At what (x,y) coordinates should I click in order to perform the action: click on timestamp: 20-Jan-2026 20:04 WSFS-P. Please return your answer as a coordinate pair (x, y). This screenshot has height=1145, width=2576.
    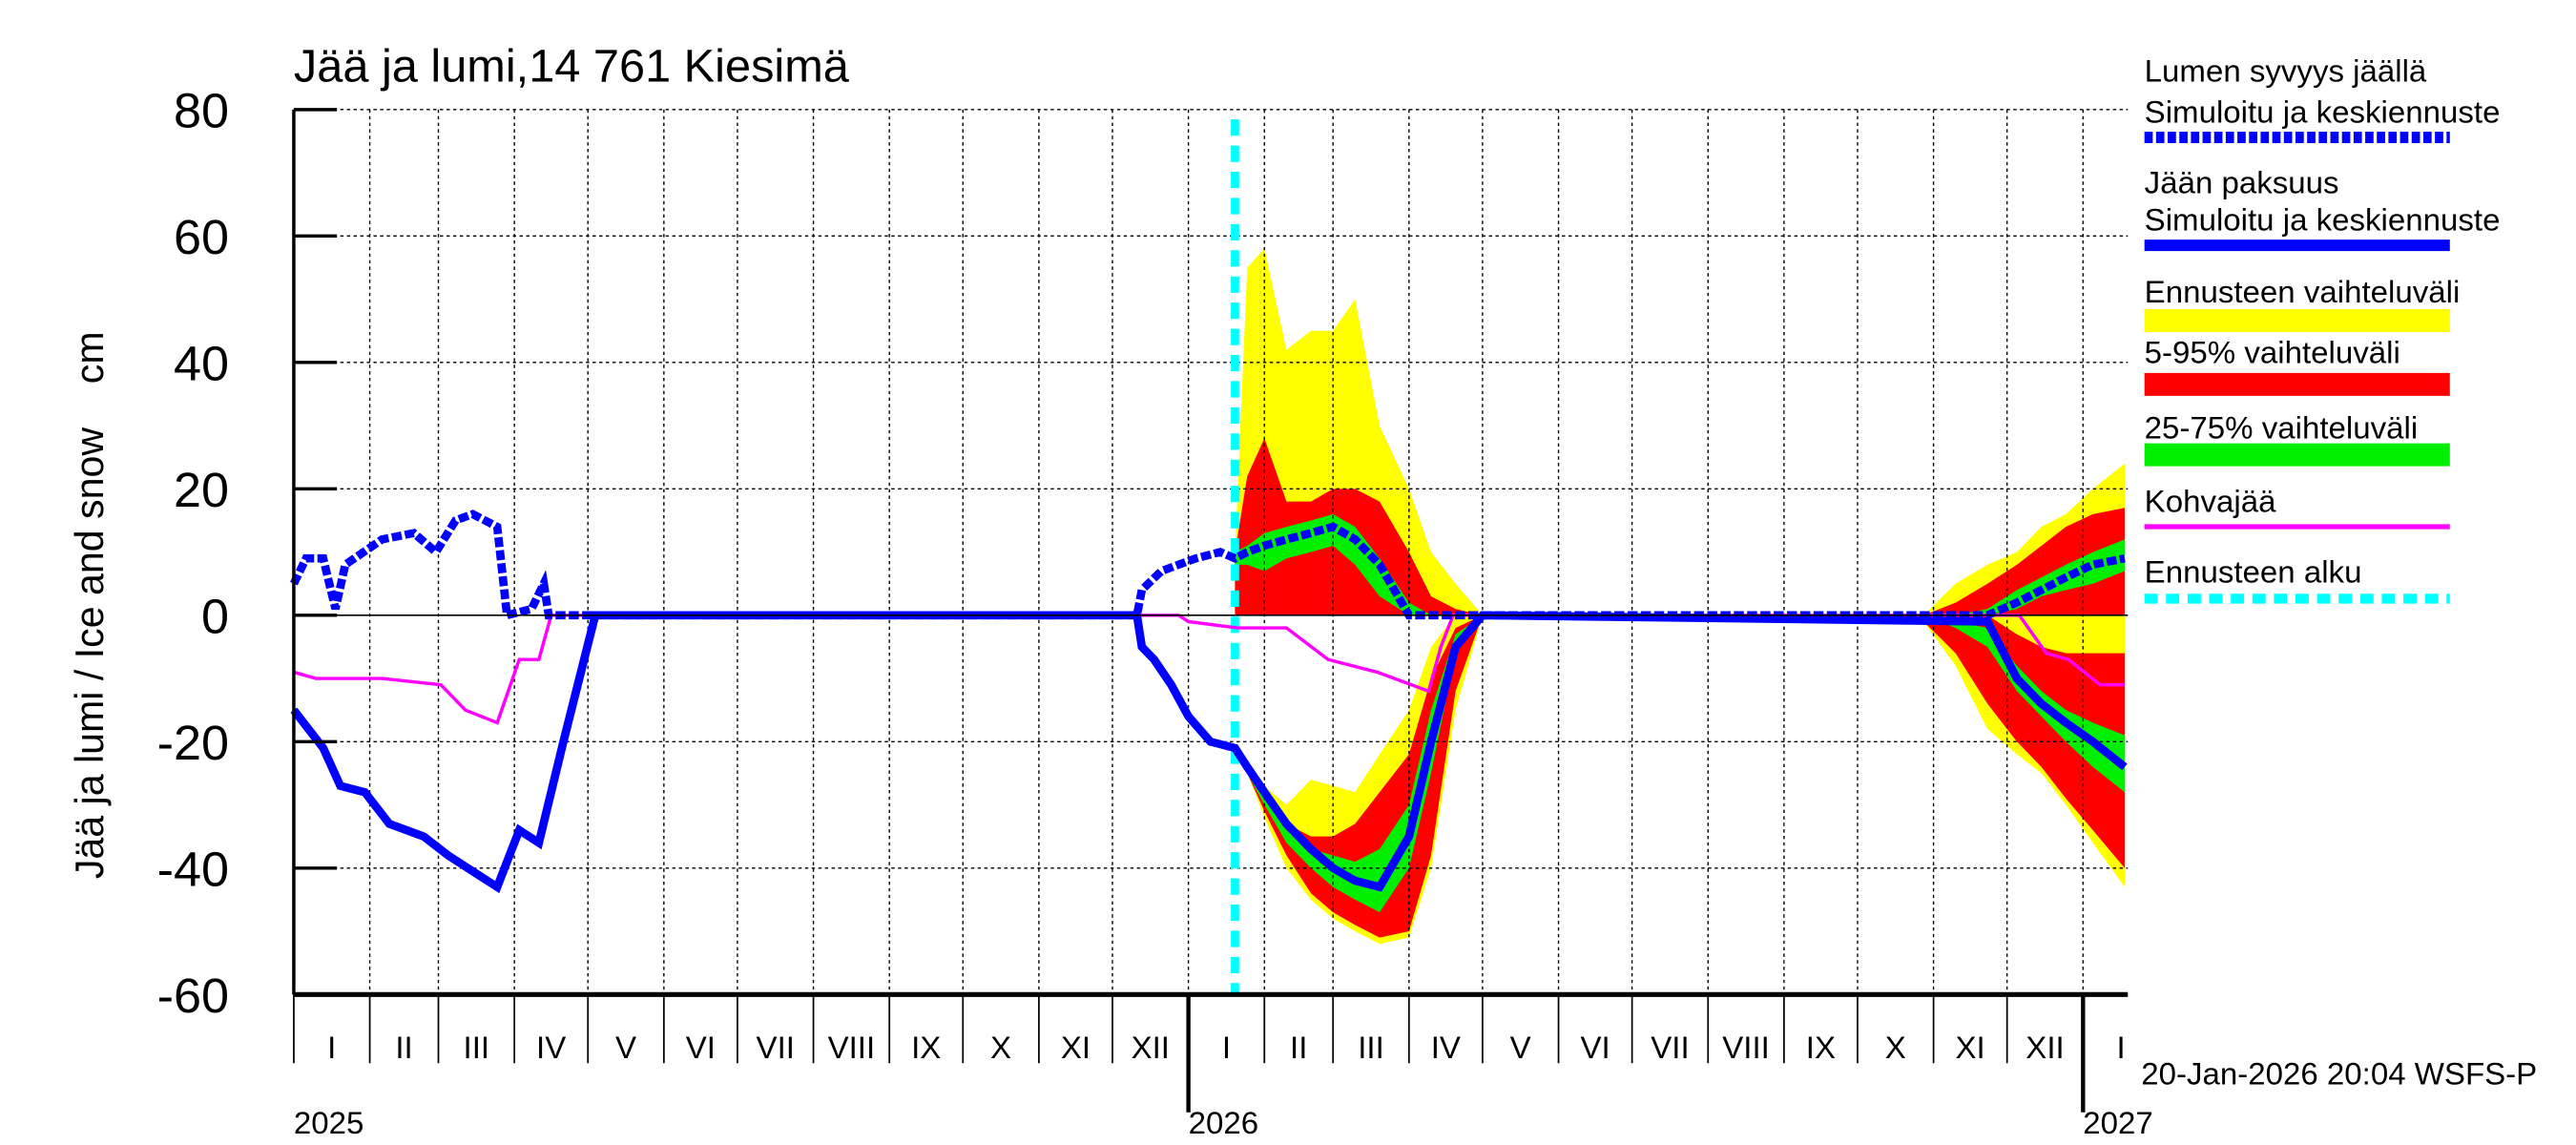
    Looking at the image, I should click on (2339, 1074).